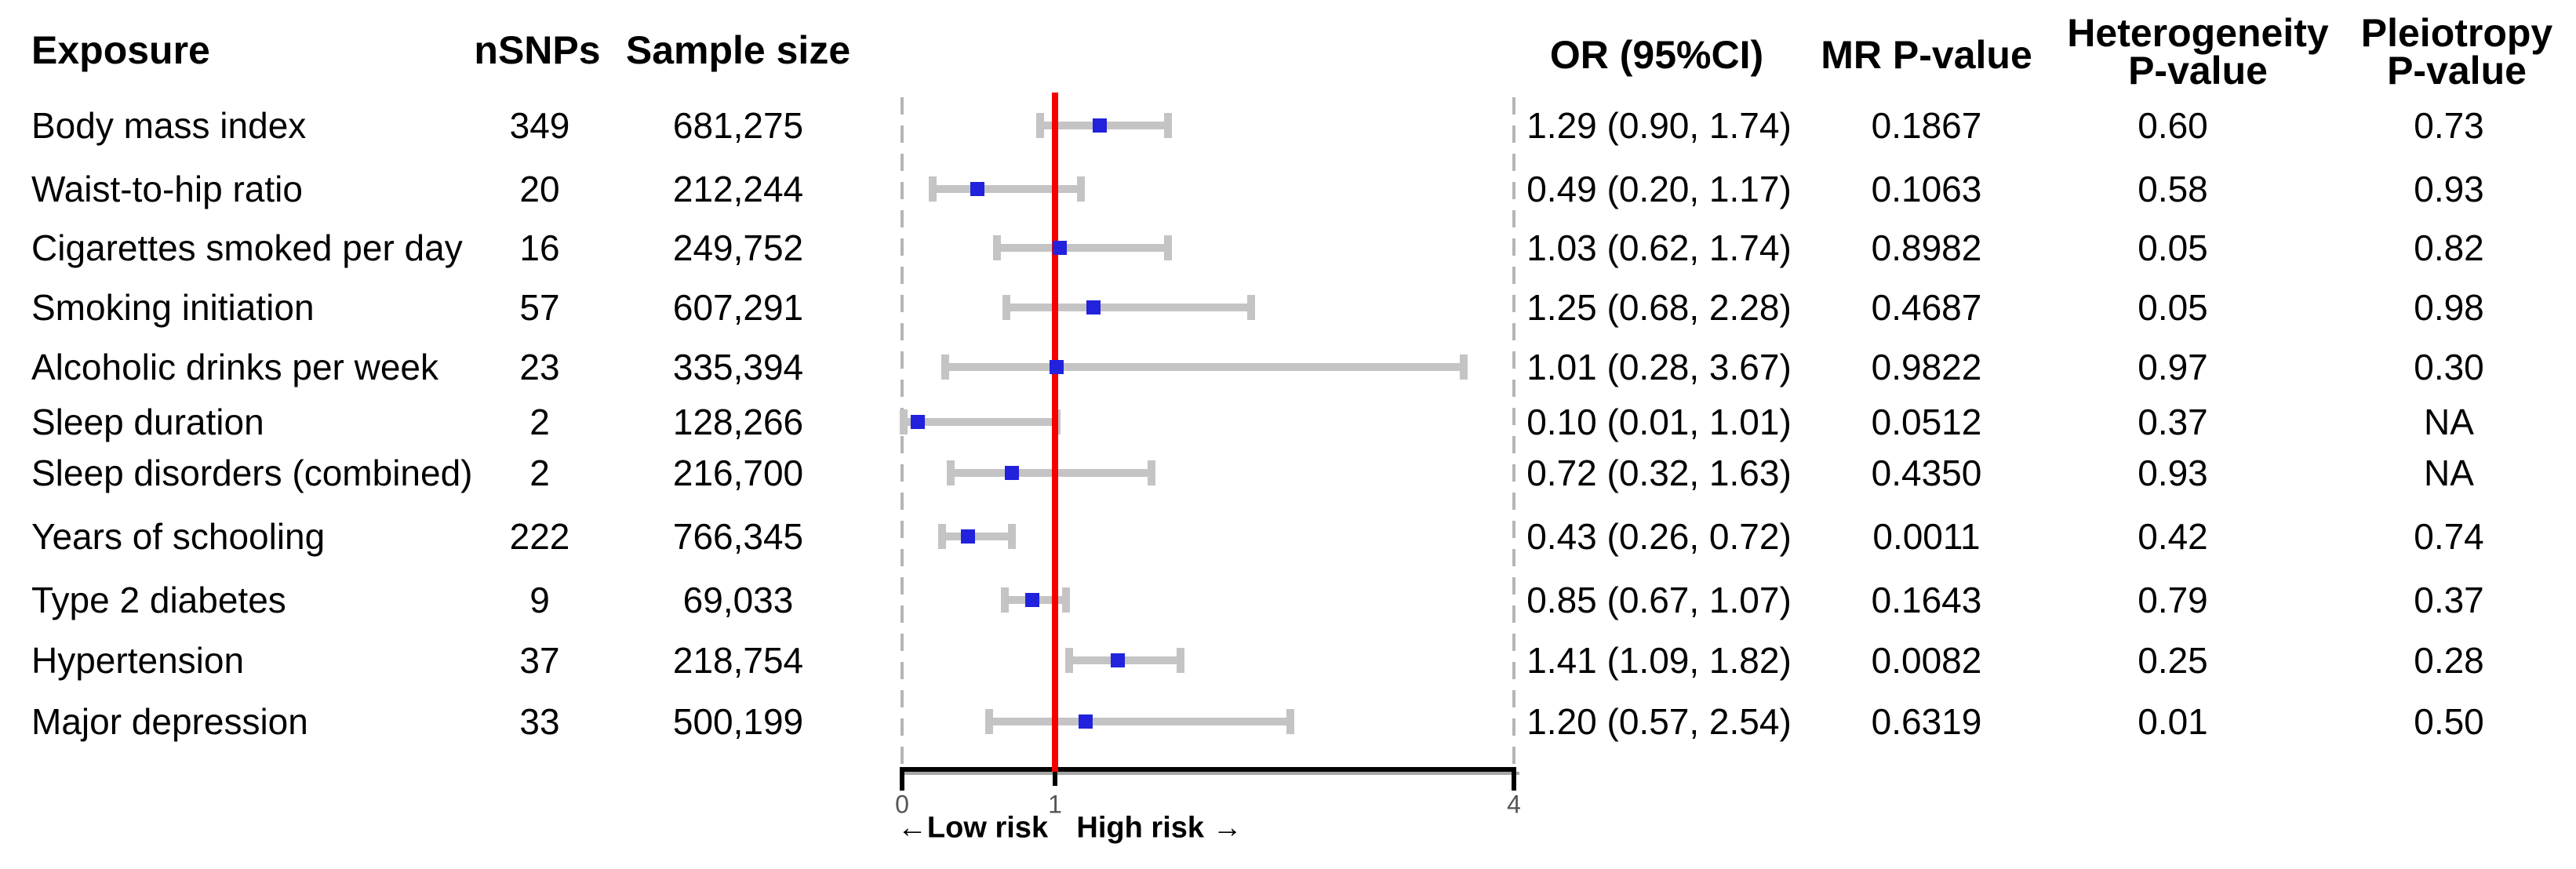  What do you see at coordinates (973, 828) in the screenshot?
I see `low-risk-label: ←Low risk` at bounding box center [973, 828].